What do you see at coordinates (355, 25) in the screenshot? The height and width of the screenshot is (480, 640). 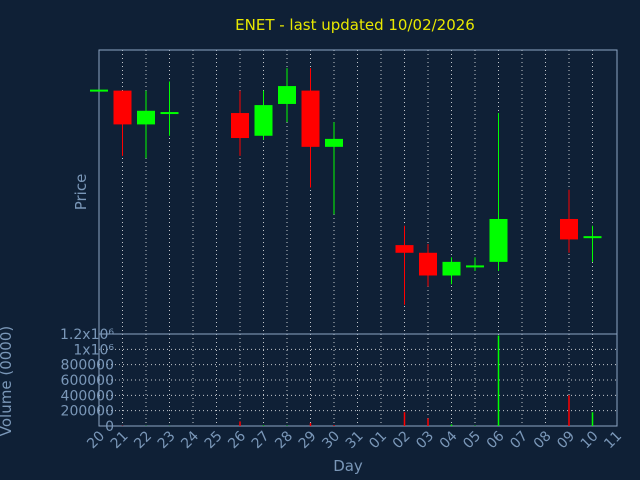 I see `chart-title: ENET - last updated 10/02/2026` at bounding box center [355, 25].